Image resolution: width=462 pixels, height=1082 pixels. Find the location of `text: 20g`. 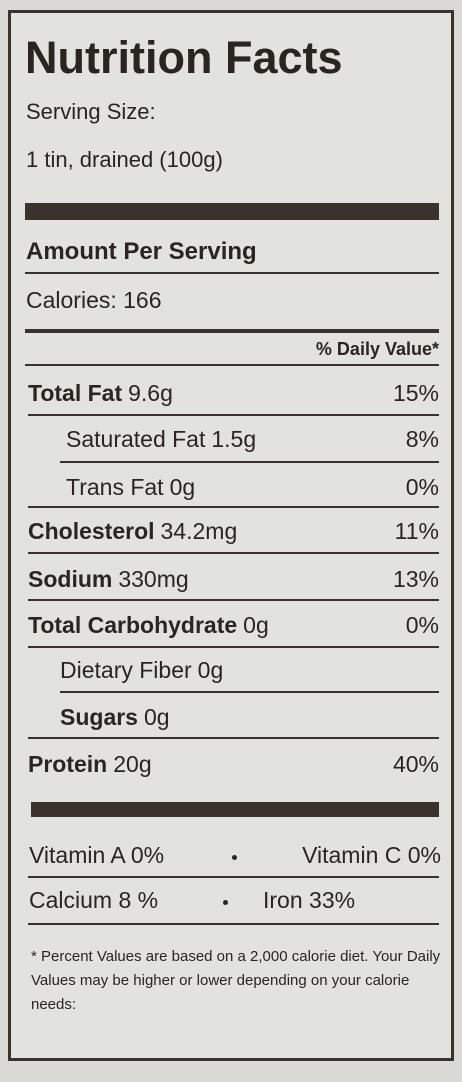

text: 20g is located at coordinates (132, 764).